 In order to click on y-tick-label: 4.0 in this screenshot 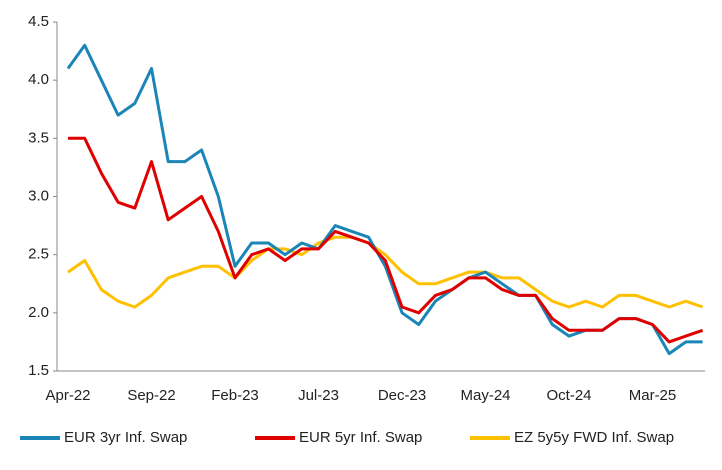, I will do `click(38, 79)`.